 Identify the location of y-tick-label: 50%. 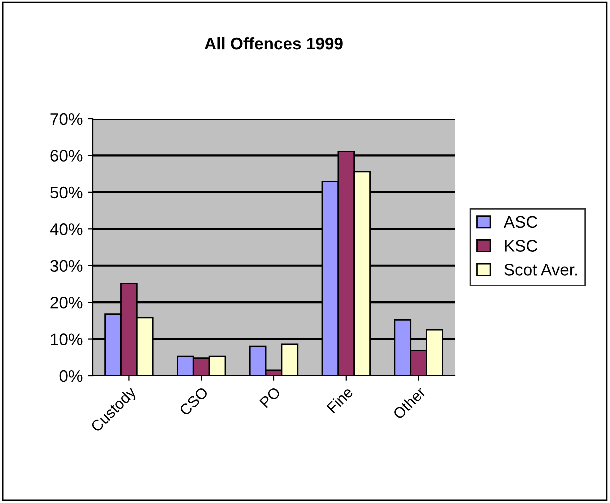
(66, 192).